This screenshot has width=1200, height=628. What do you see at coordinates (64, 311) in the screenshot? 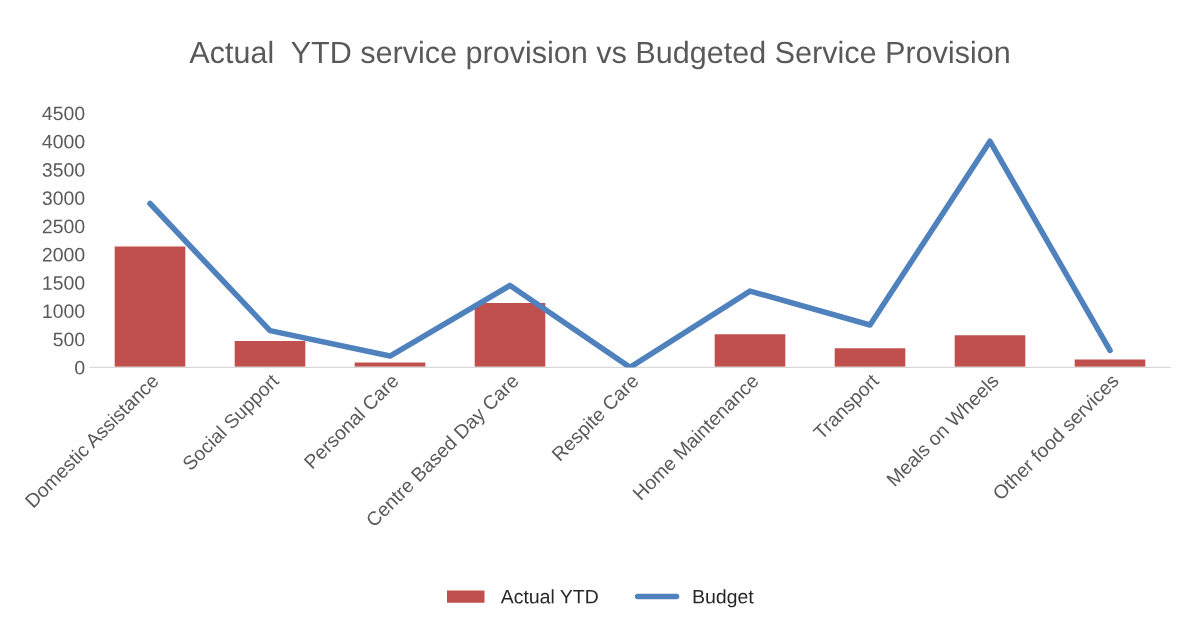
I see `y-tick-label: 1000` at bounding box center [64, 311].